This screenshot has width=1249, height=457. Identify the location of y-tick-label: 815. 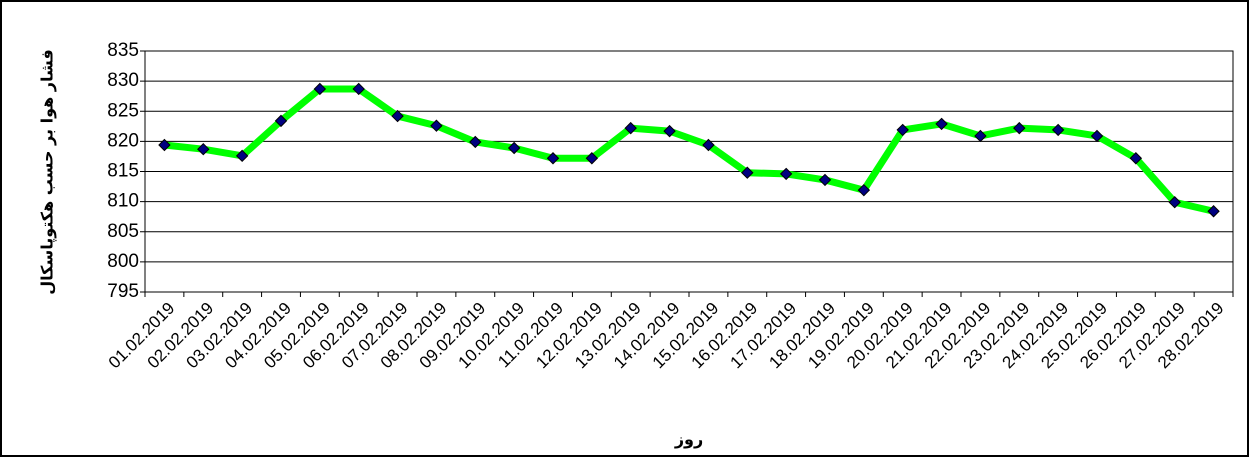
(123, 171).